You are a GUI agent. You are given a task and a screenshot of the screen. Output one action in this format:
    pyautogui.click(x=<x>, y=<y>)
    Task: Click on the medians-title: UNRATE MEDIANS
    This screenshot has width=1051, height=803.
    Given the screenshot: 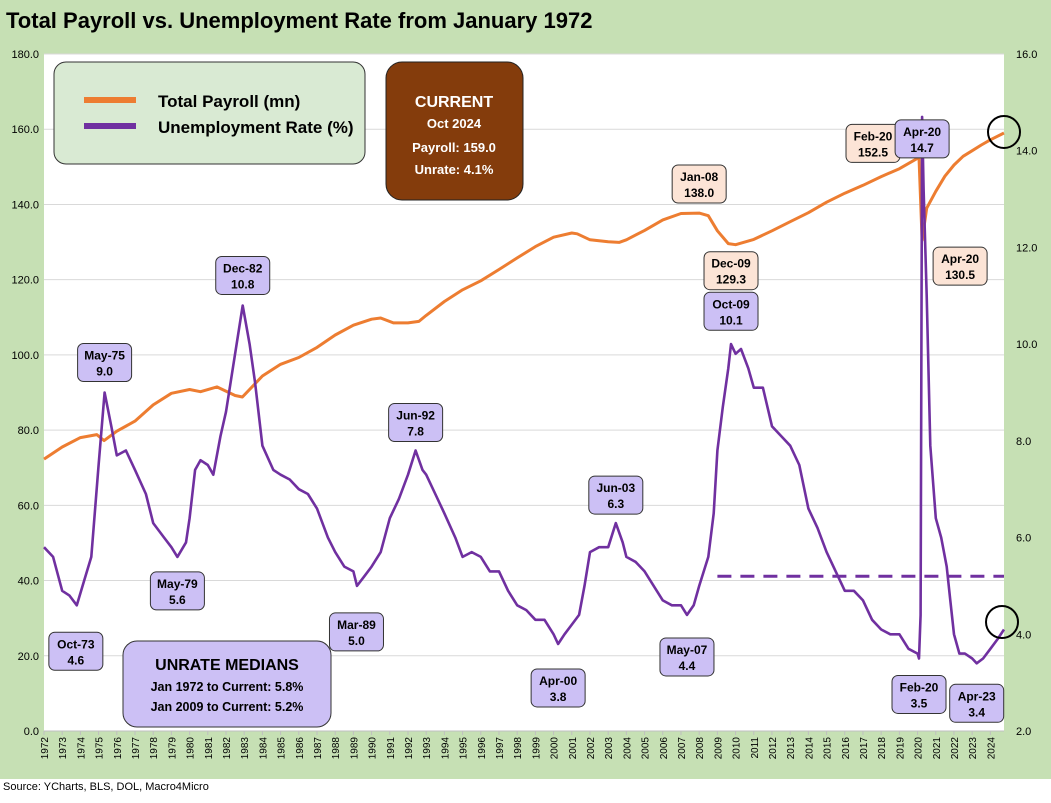 What is the action you would take?
    pyautogui.click(x=227, y=665)
    